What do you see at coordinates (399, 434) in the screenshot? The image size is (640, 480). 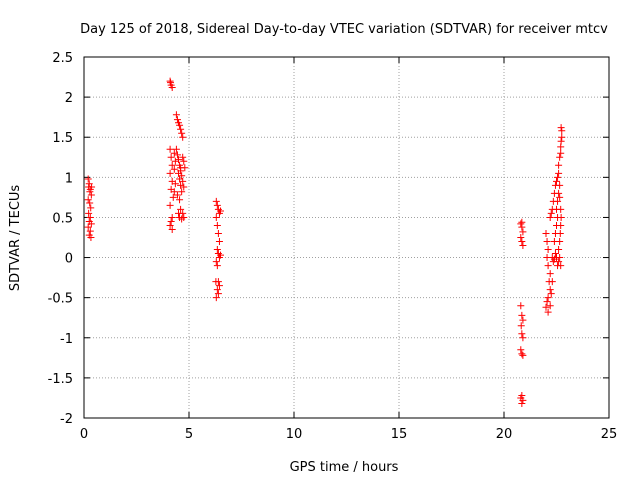 I see `x-tick-label: 15` at bounding box center [399, 434].